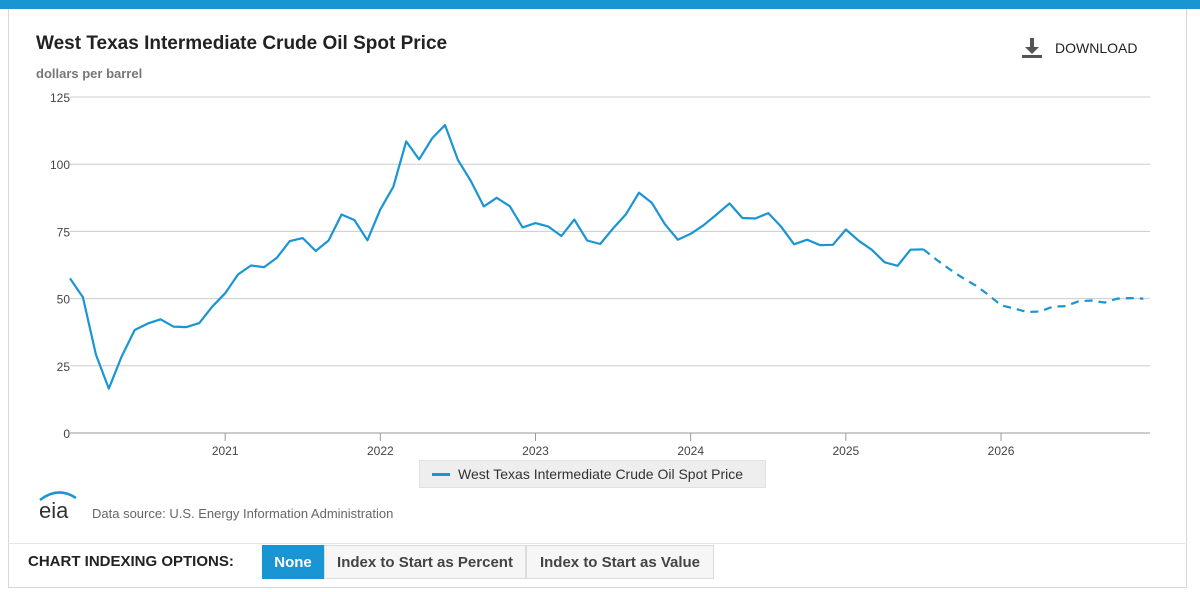  Describe the element at coordinates (60, 98) in the screenshot. I see `y-tick-label: 125` at that location.